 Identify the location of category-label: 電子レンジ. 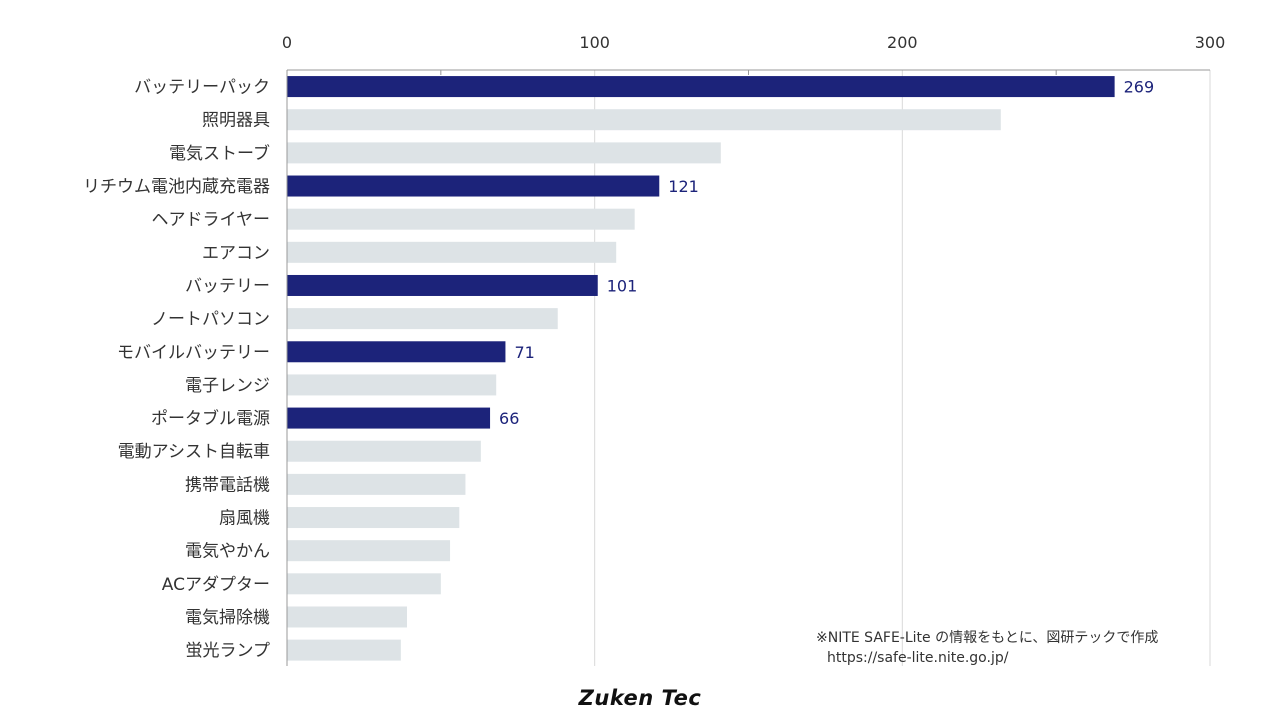
(227, 386).